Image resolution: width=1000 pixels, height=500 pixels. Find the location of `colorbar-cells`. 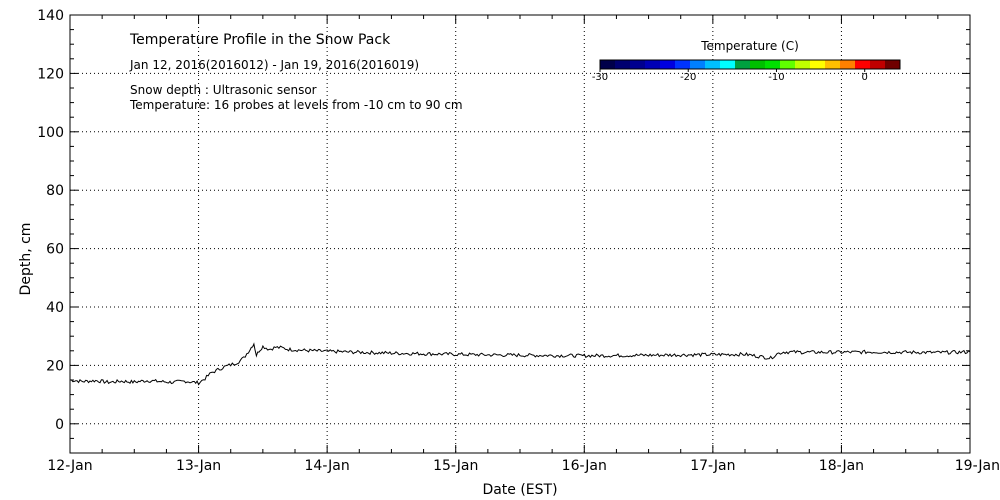

colorbar-cells is located at coordinates (750, 64).